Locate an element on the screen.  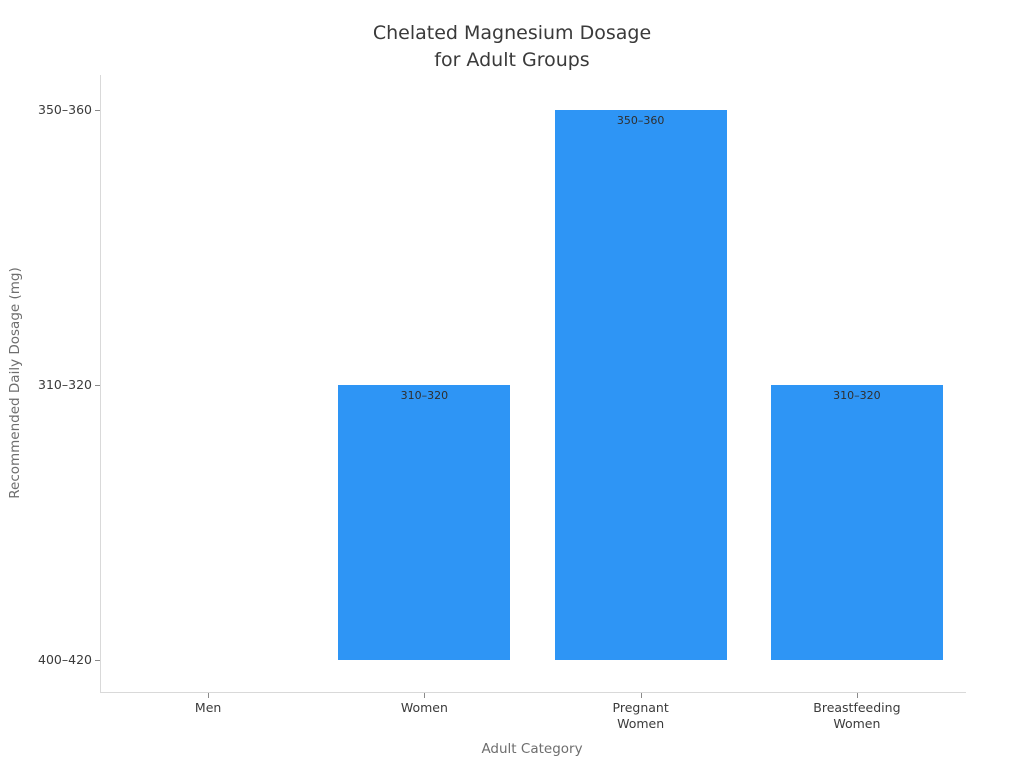
y-axis-title: Recommended Daily Dosage (mg) is located at coordinates (15, 383).